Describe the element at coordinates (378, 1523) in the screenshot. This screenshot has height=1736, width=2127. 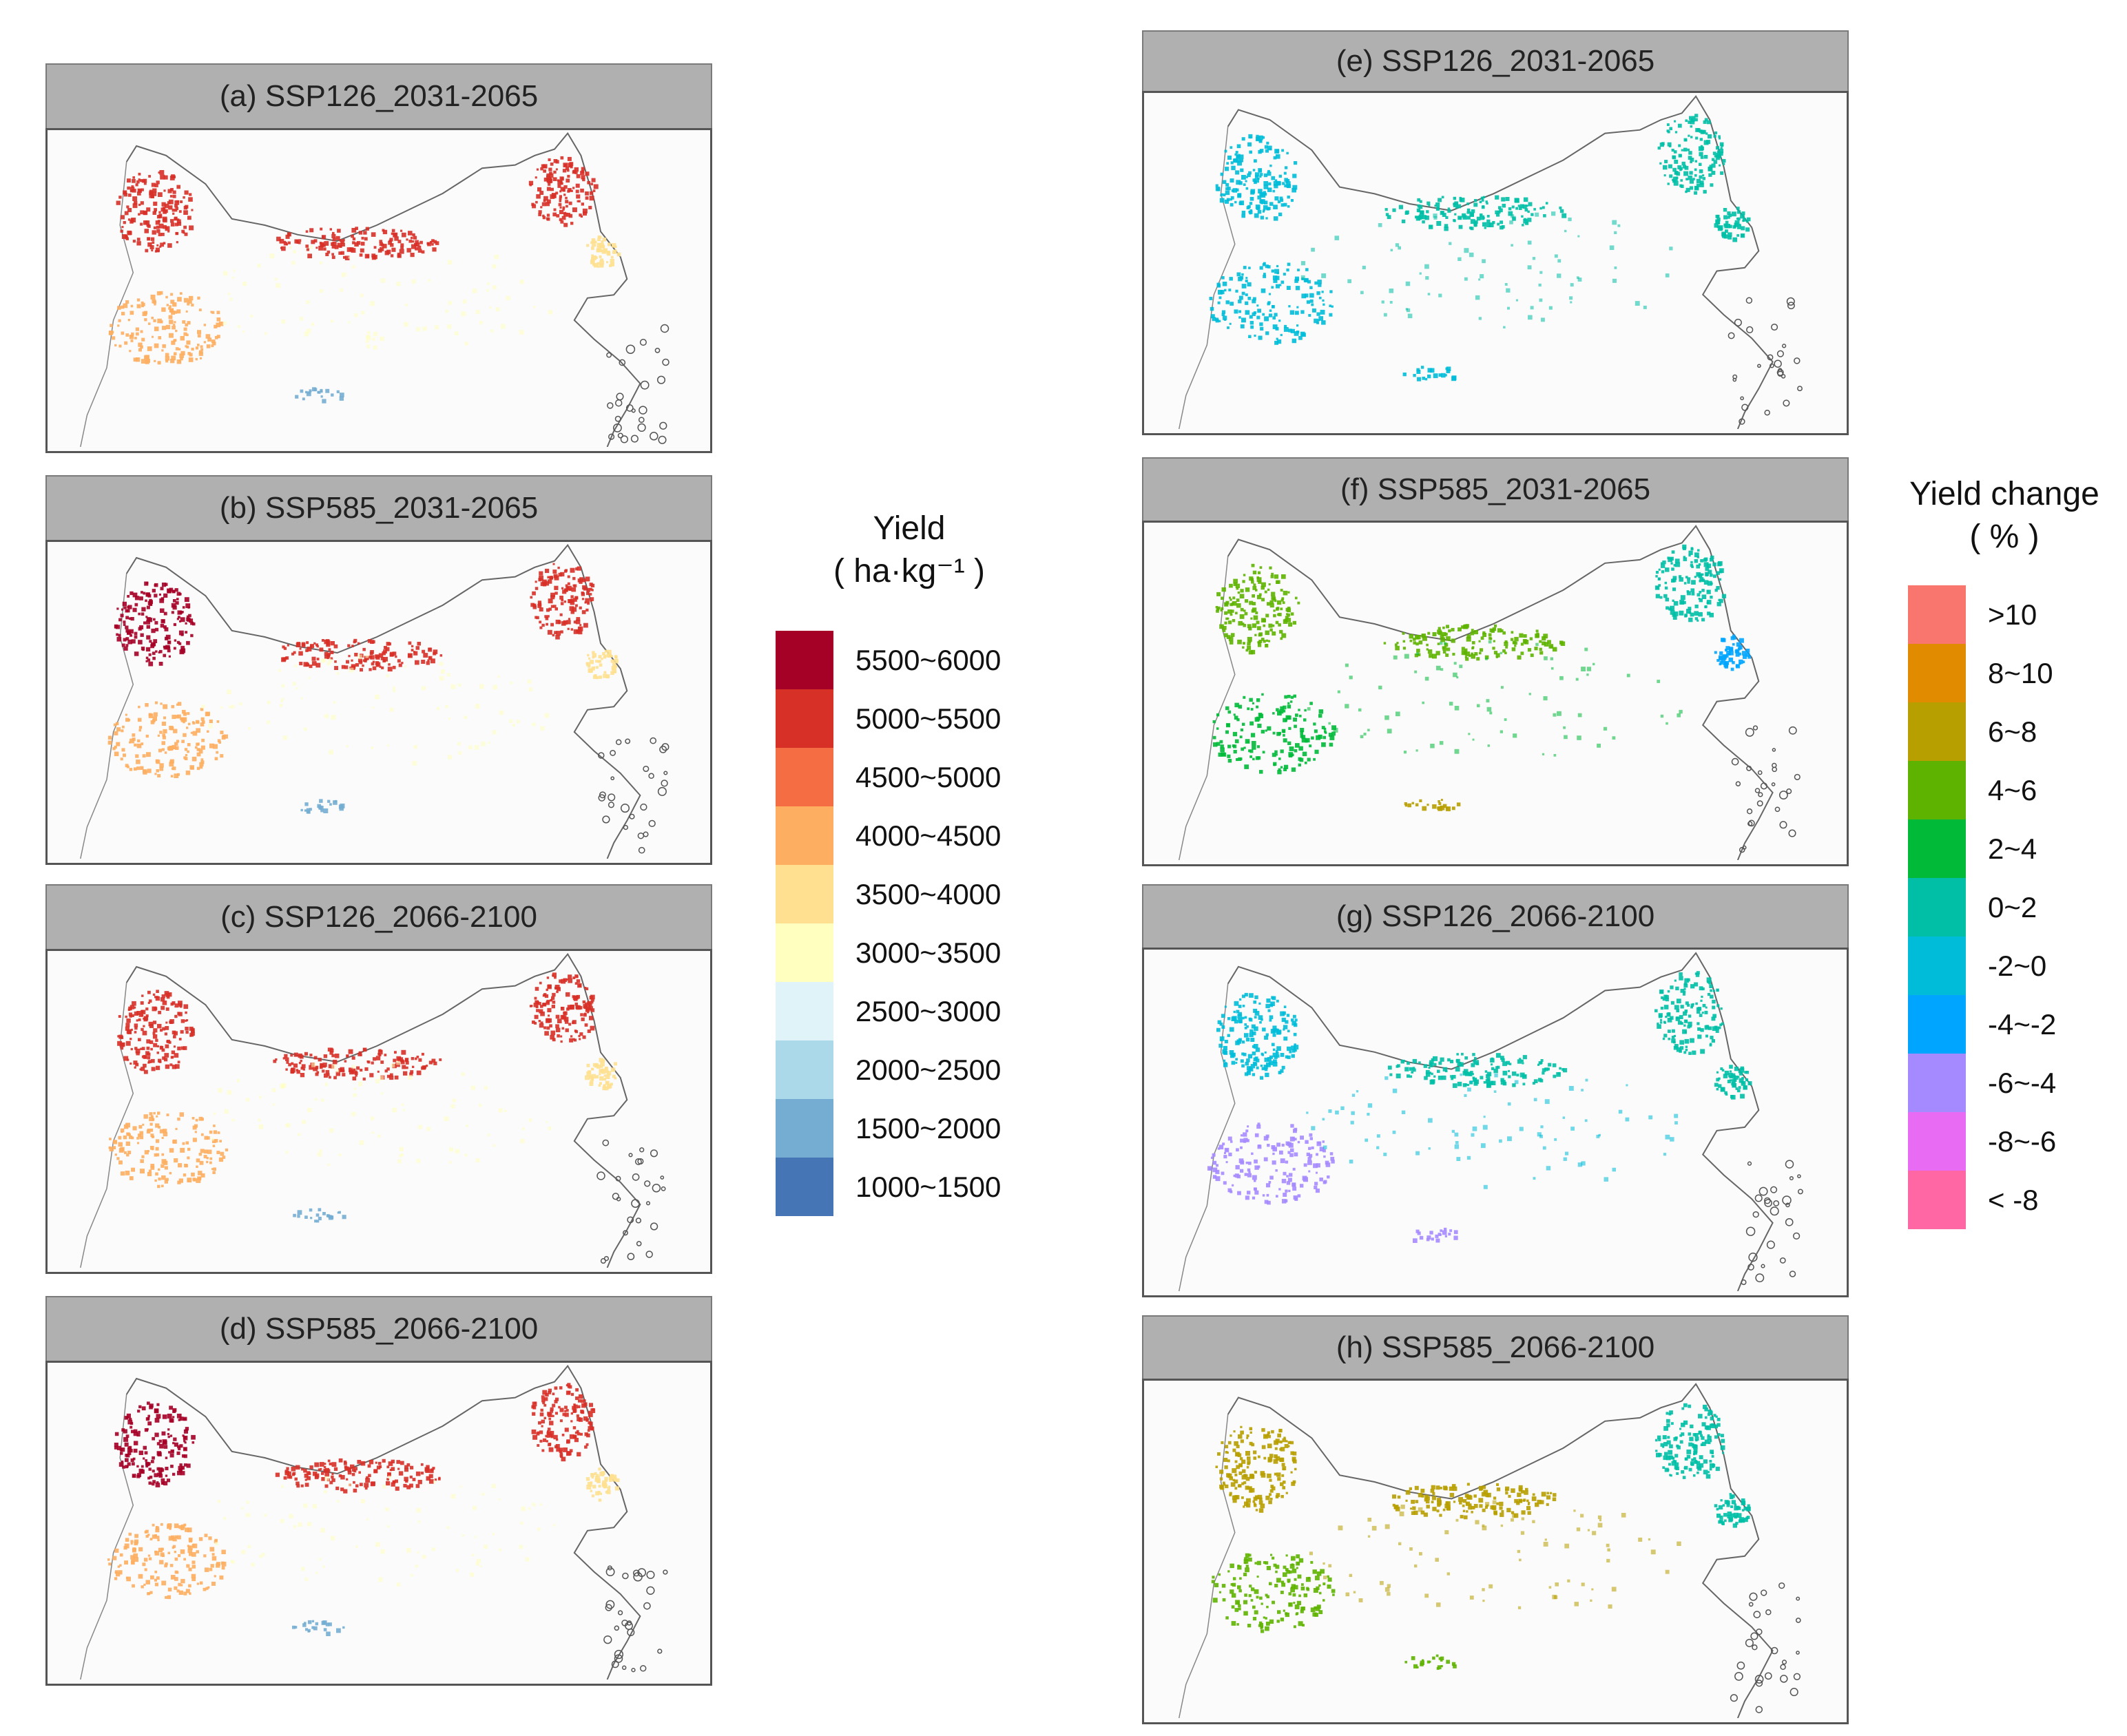
I see `map-d` at that location.